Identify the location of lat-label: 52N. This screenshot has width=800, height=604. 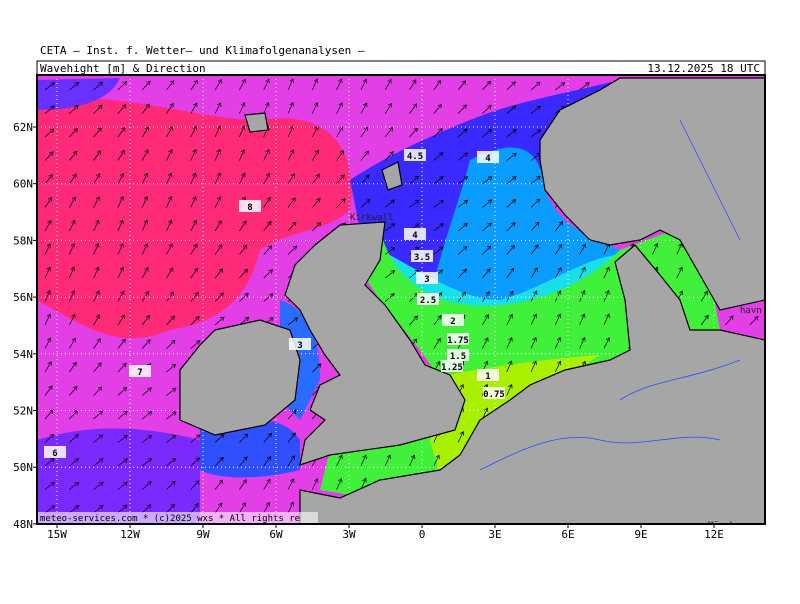
(23, 411).